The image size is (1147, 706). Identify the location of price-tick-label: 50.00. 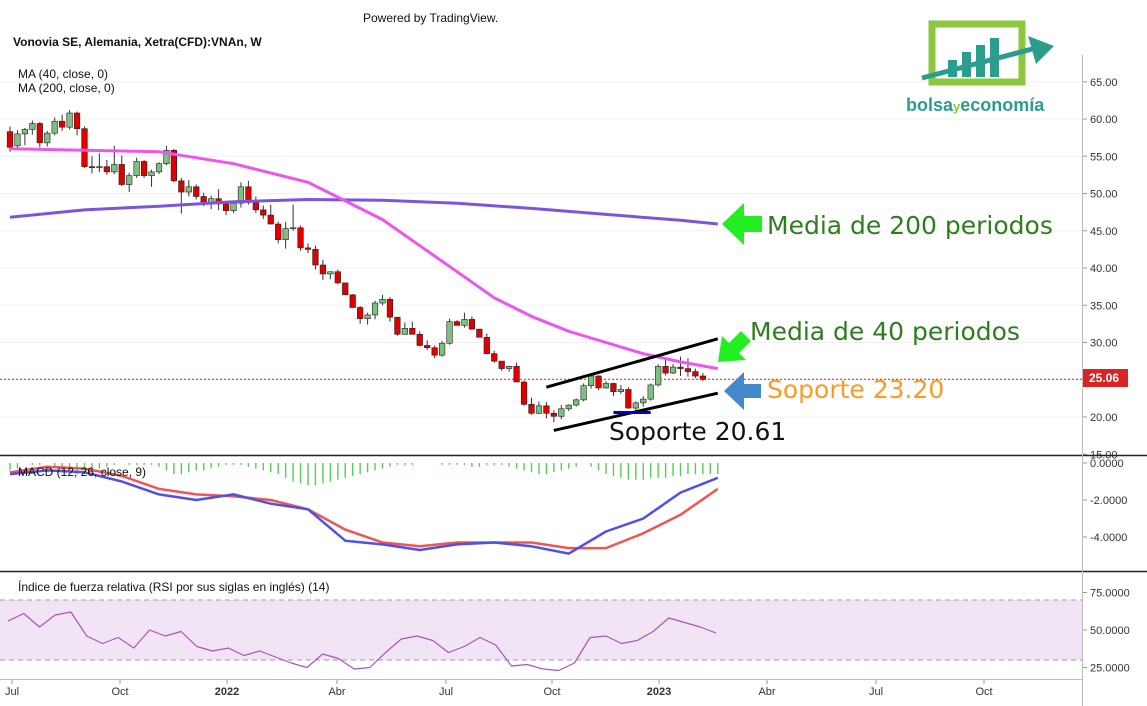
(1104, 195).